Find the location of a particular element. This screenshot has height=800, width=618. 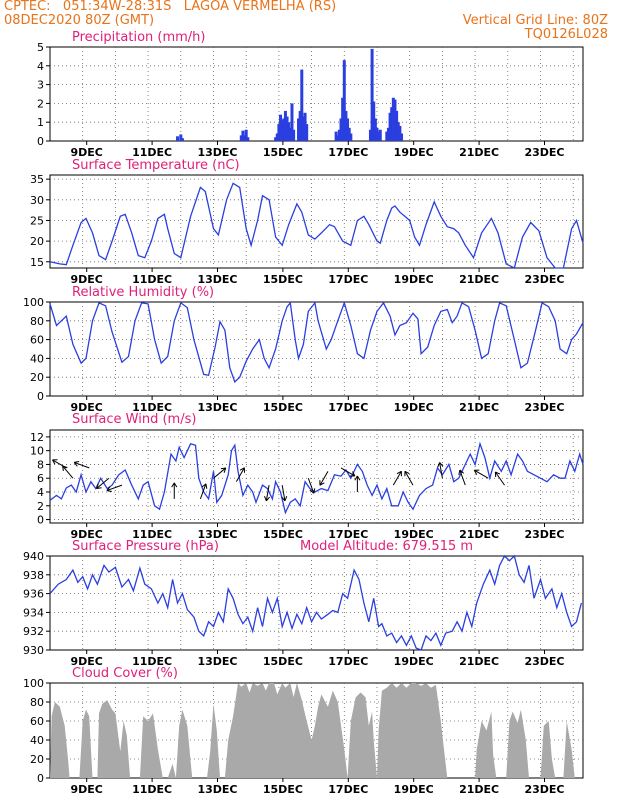

y-tick-label: 4 is located at coordinates (40, 66).